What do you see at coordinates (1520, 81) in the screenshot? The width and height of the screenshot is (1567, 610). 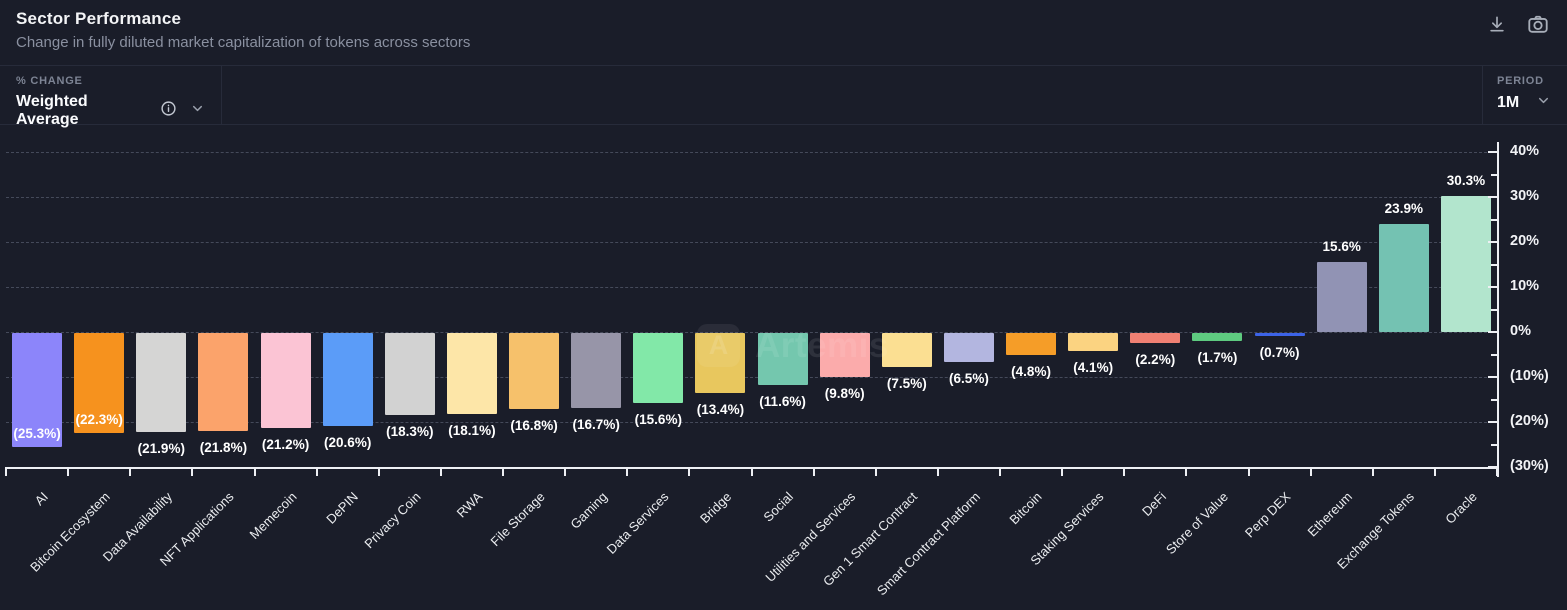 I see `period-label: PERIOD` at bounding box center [1520, 81].